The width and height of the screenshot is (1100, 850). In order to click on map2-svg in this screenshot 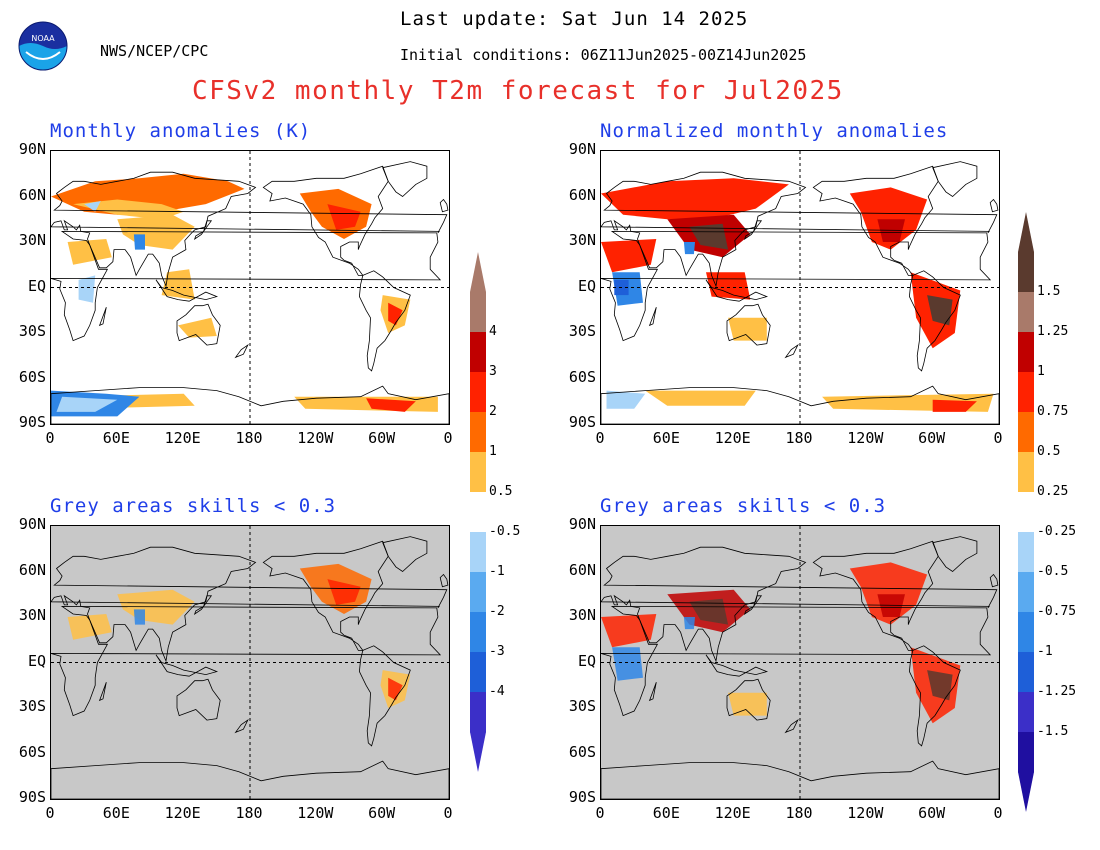, I will do `click(250, 662)`.